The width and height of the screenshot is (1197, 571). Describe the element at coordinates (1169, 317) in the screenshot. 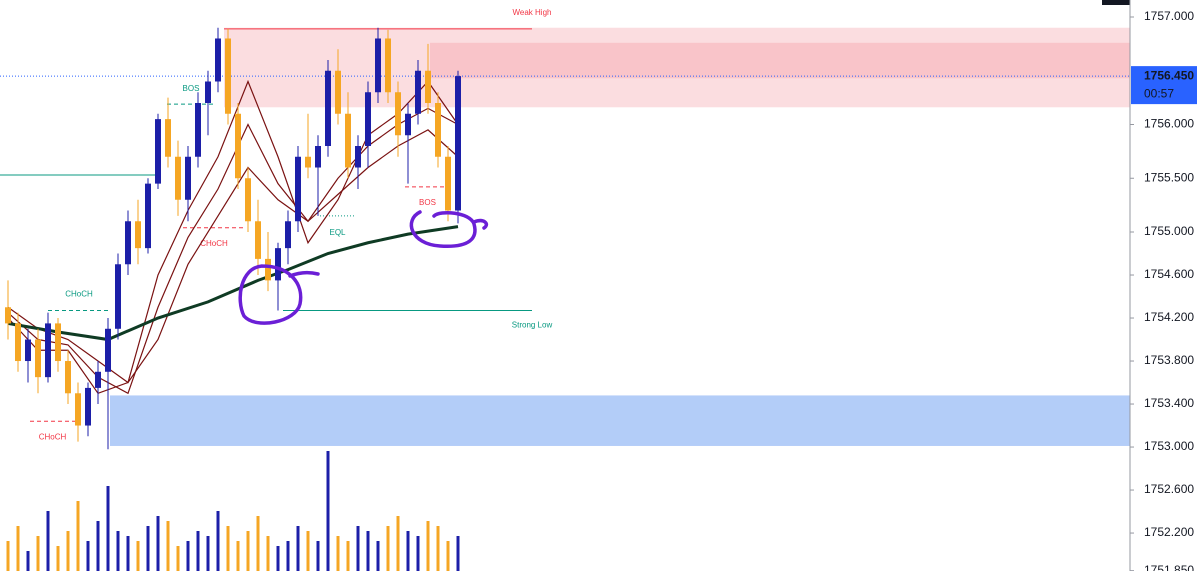

I see `y-tick-label: 1754.200` at that location.